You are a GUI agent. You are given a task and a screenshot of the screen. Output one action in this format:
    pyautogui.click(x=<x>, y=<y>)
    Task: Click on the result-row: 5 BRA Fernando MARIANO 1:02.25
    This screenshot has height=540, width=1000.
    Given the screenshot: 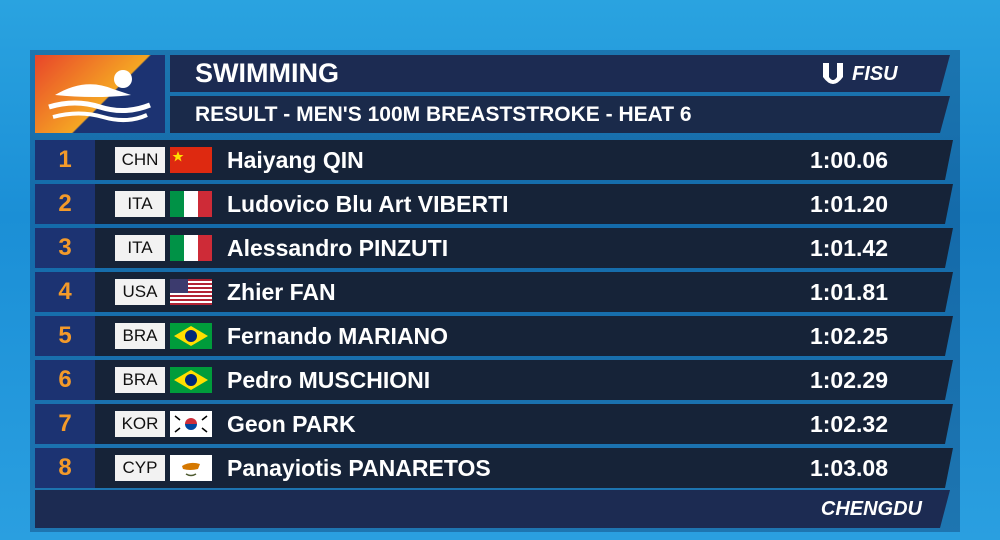 What is the action you would take?
    pyautogui.click(x=494, y=336)
    